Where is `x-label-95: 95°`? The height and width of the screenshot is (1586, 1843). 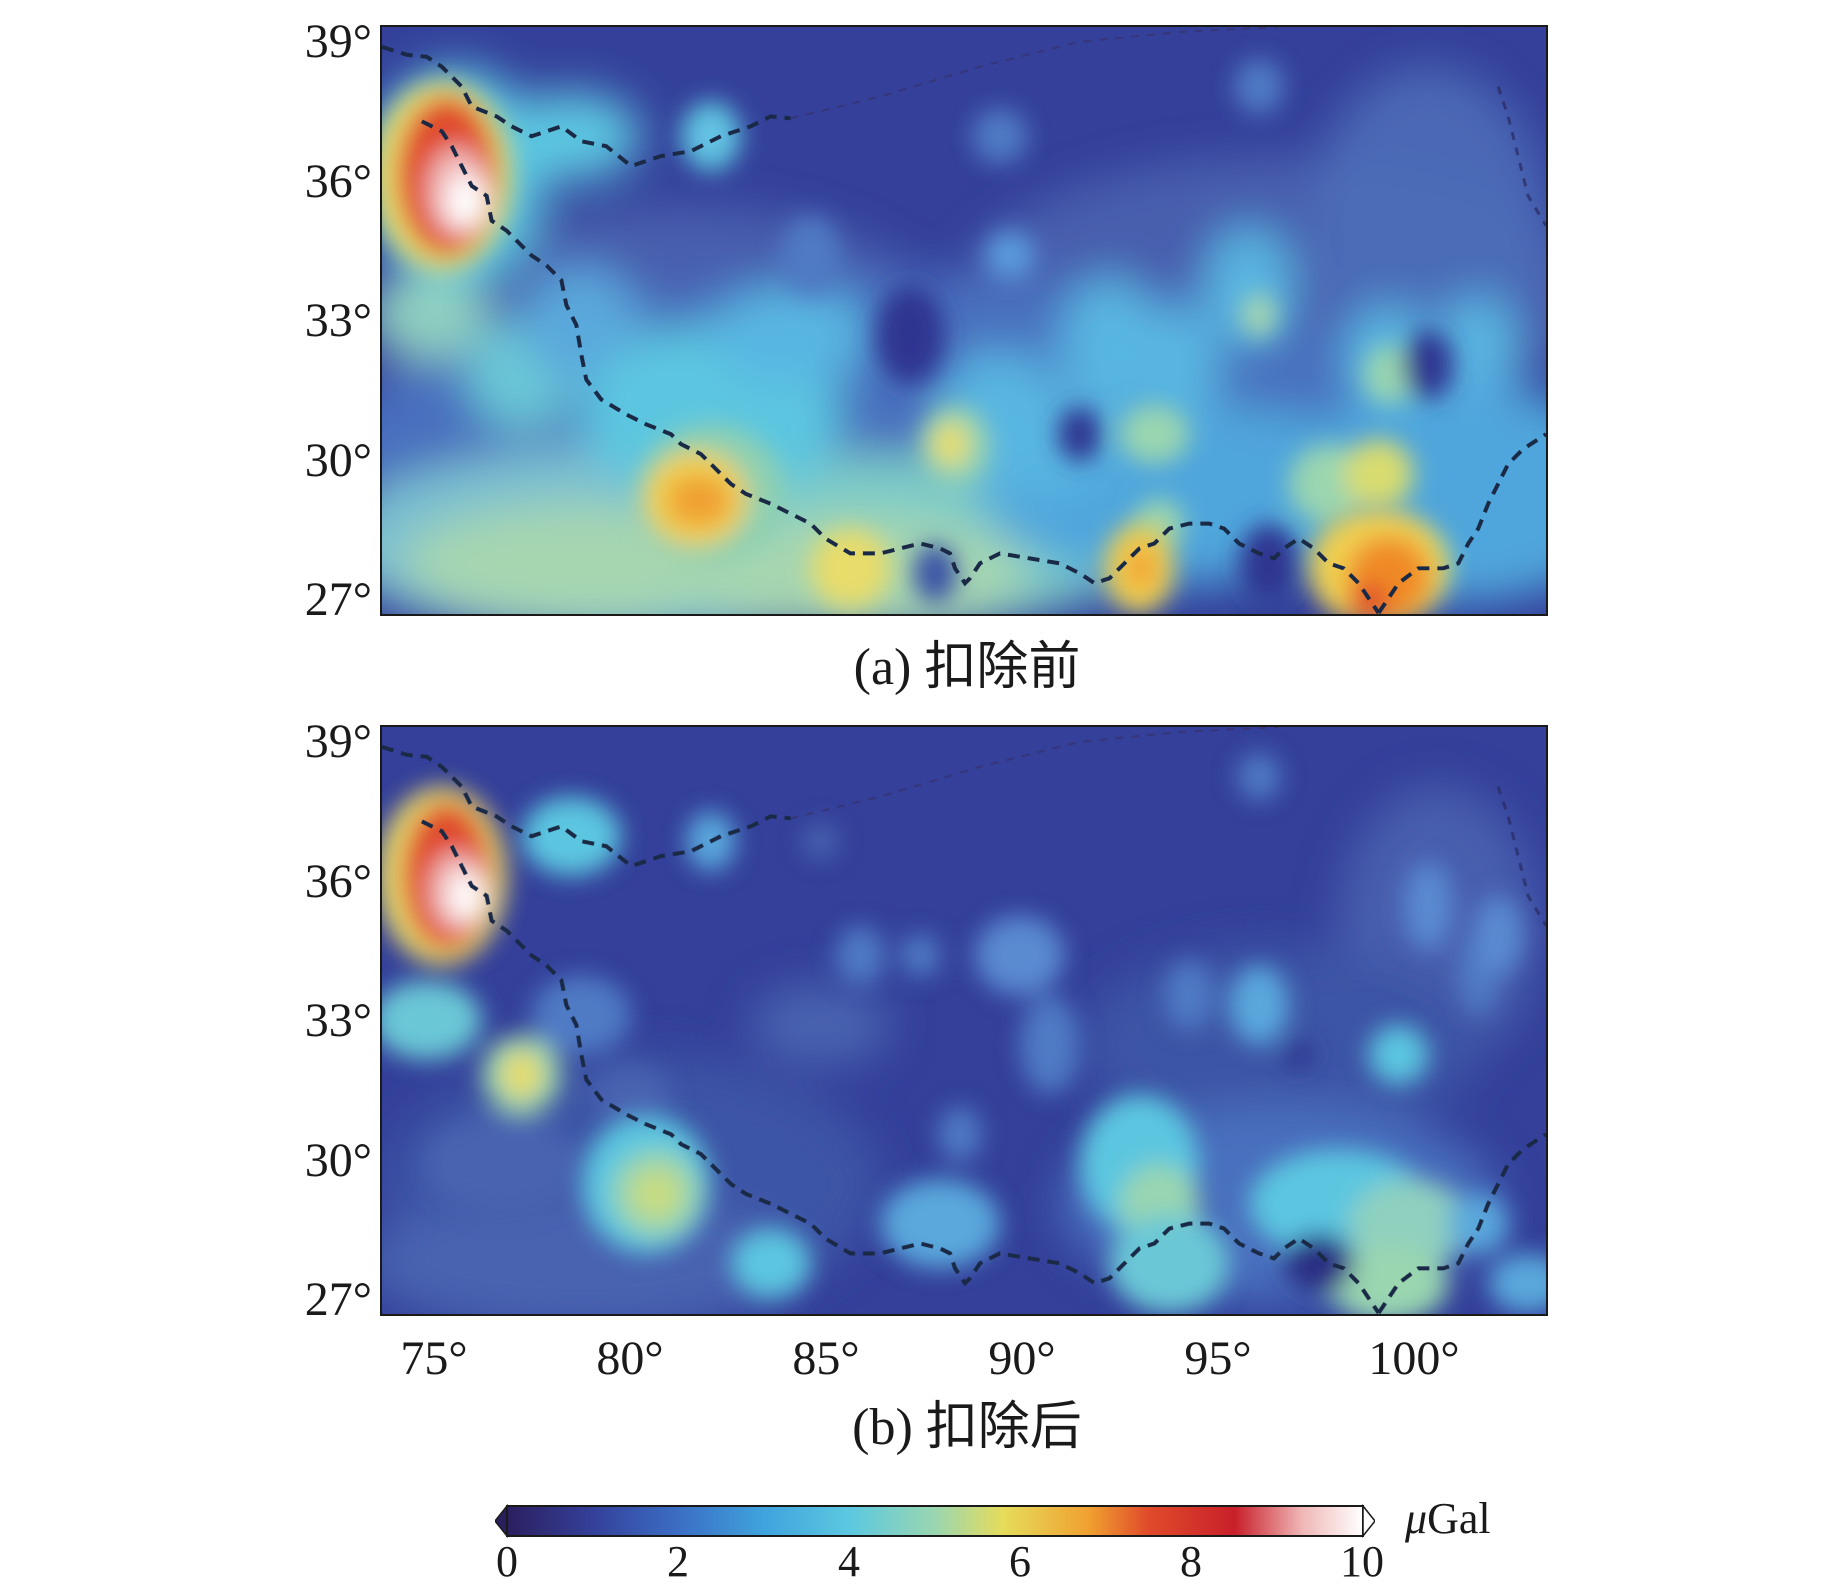
x-label-95: 95° is located at coordinates (1218, 1358).